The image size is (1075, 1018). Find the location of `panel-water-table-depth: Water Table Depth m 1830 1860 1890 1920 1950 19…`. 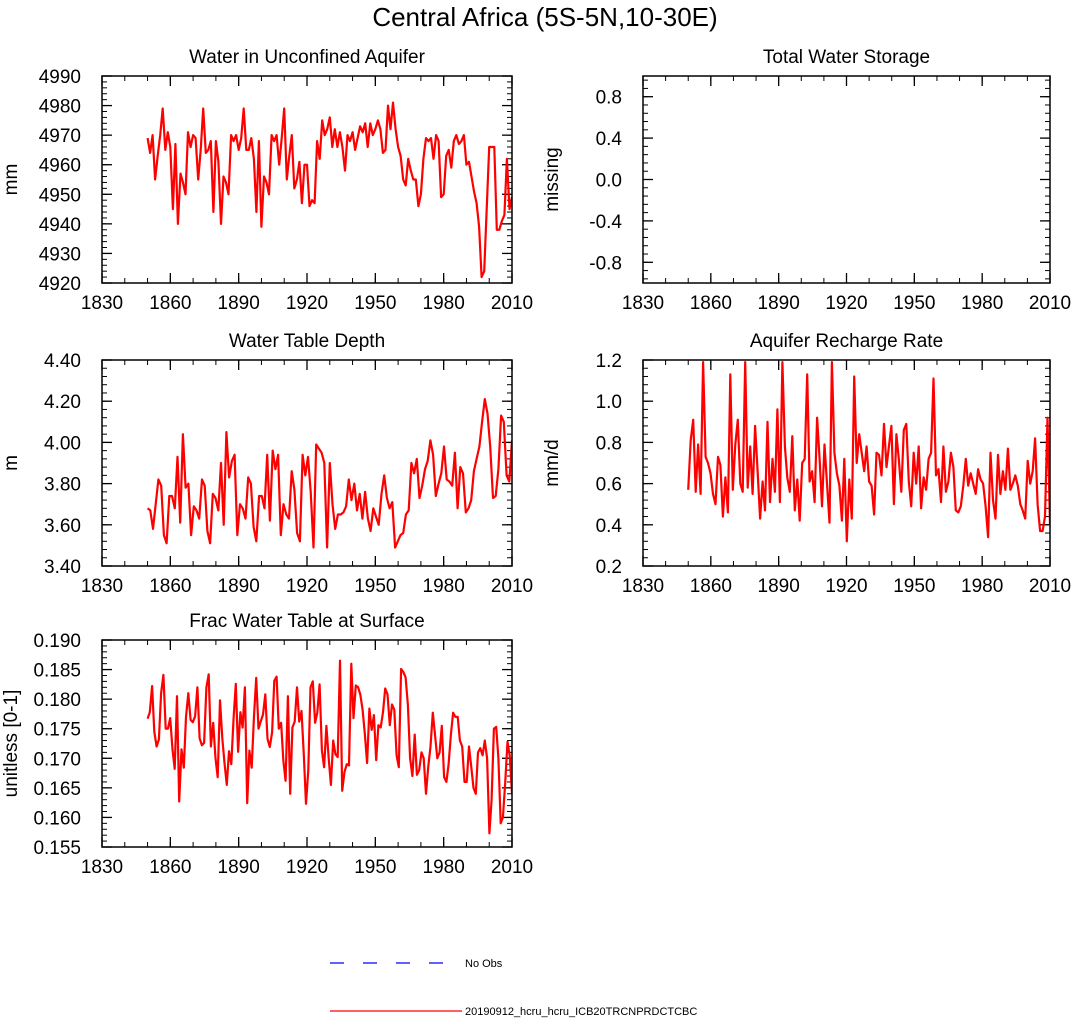

panel-water-table-depth: Water Table Depth m 1830 1860 1890 1920 1950 19… is located at coordinates (267, 464).